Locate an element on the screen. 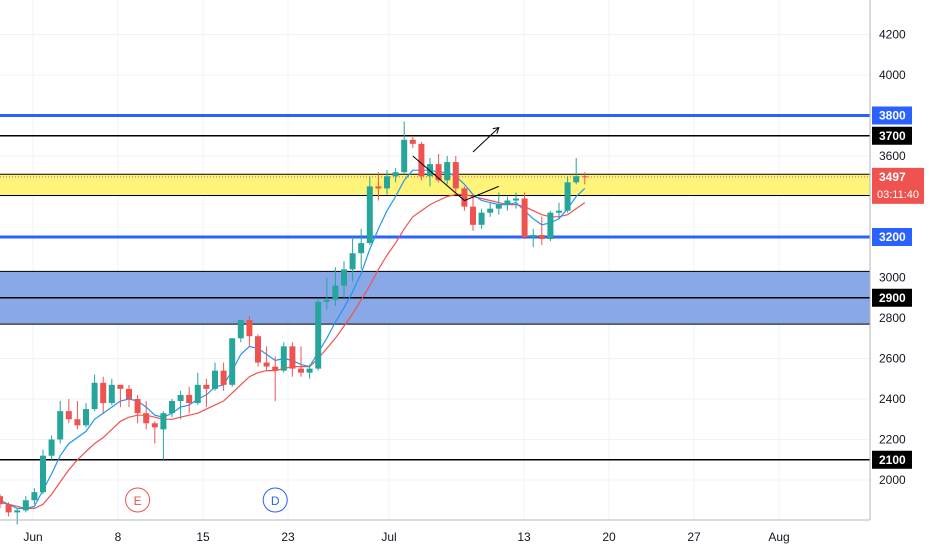  time-tick-label: Jul is located at coordinates (388, 537).